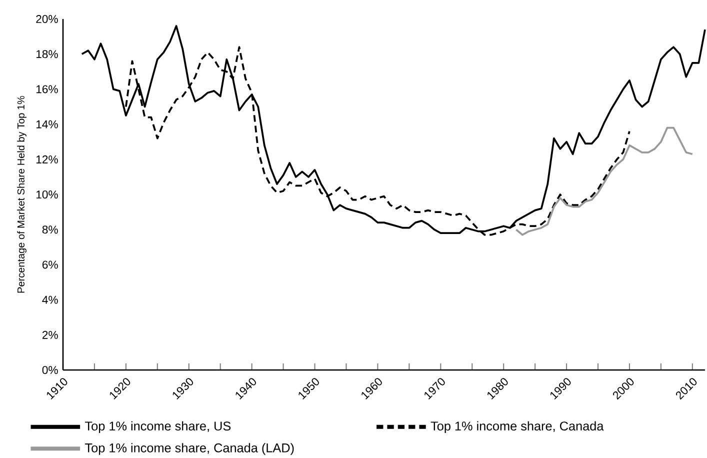 The height and width of the screenshot is (458, 707). Describe the element at coordinates (189, 449) in the screenshot. I see `legend-label: Top 1% income share, Canada (LAD)` at that location.